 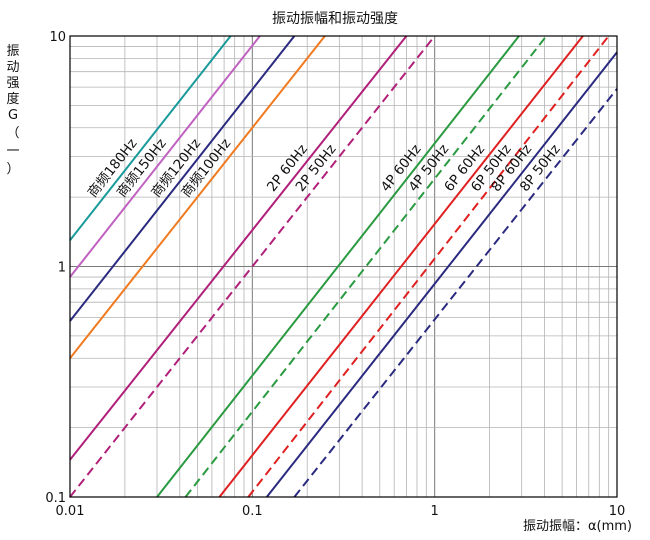 I want to click on y-axis-label-char: 一, so click(x=12, y=151).